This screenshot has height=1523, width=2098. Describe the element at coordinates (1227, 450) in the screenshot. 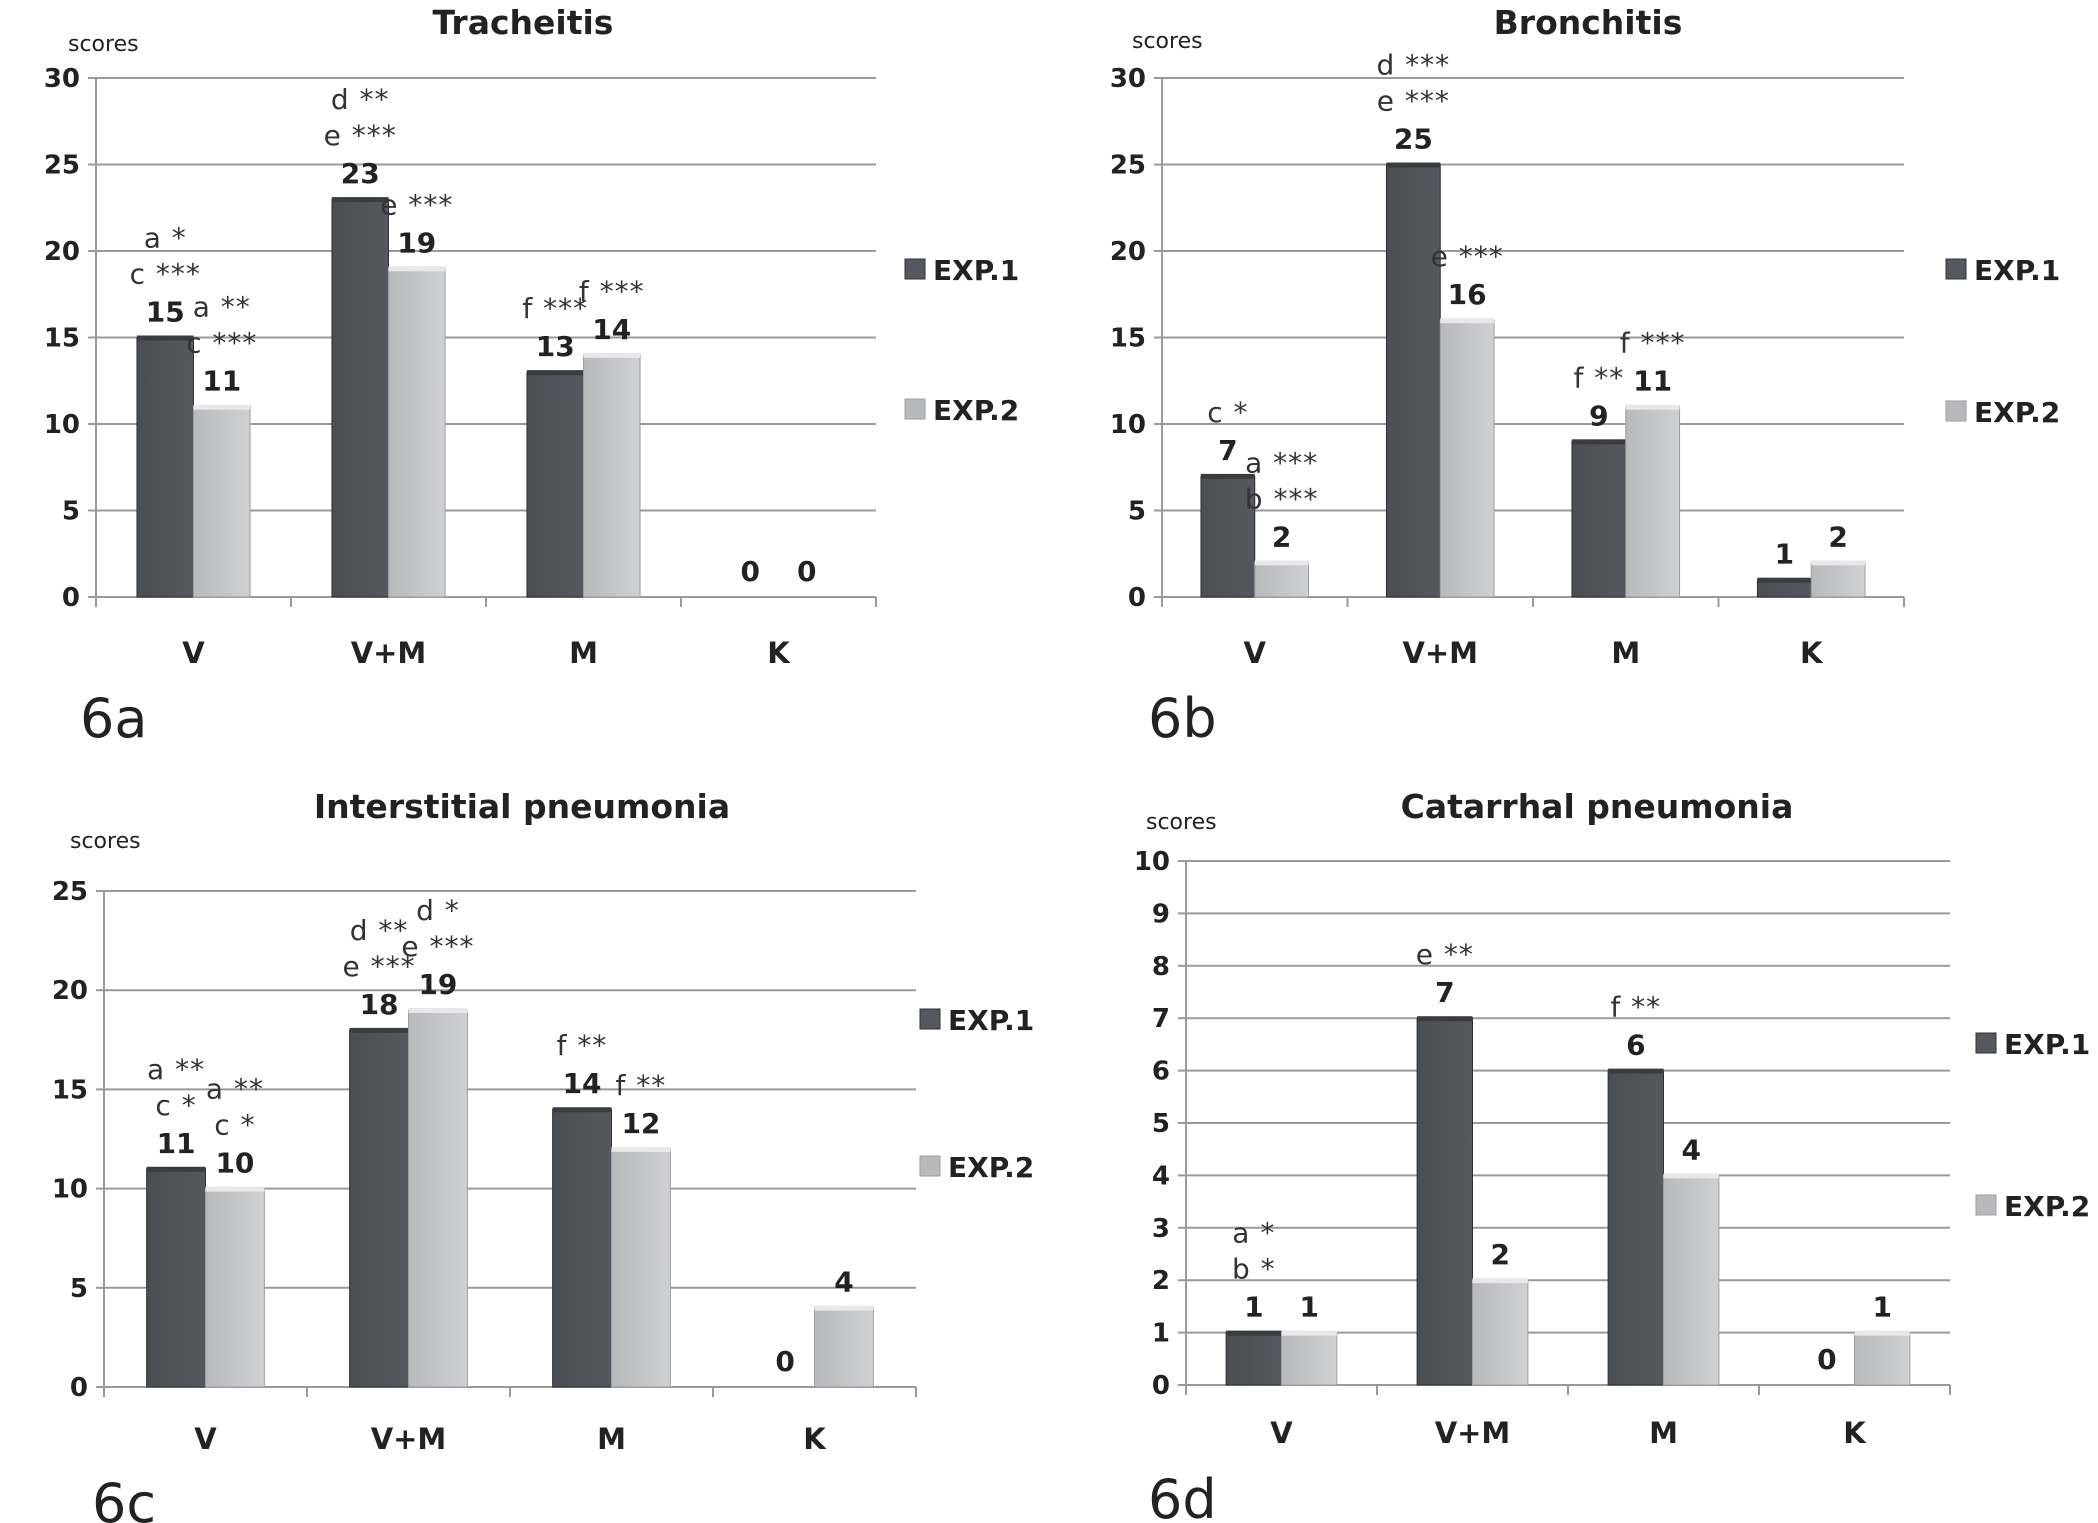

I see `data-label: 7` at that location.